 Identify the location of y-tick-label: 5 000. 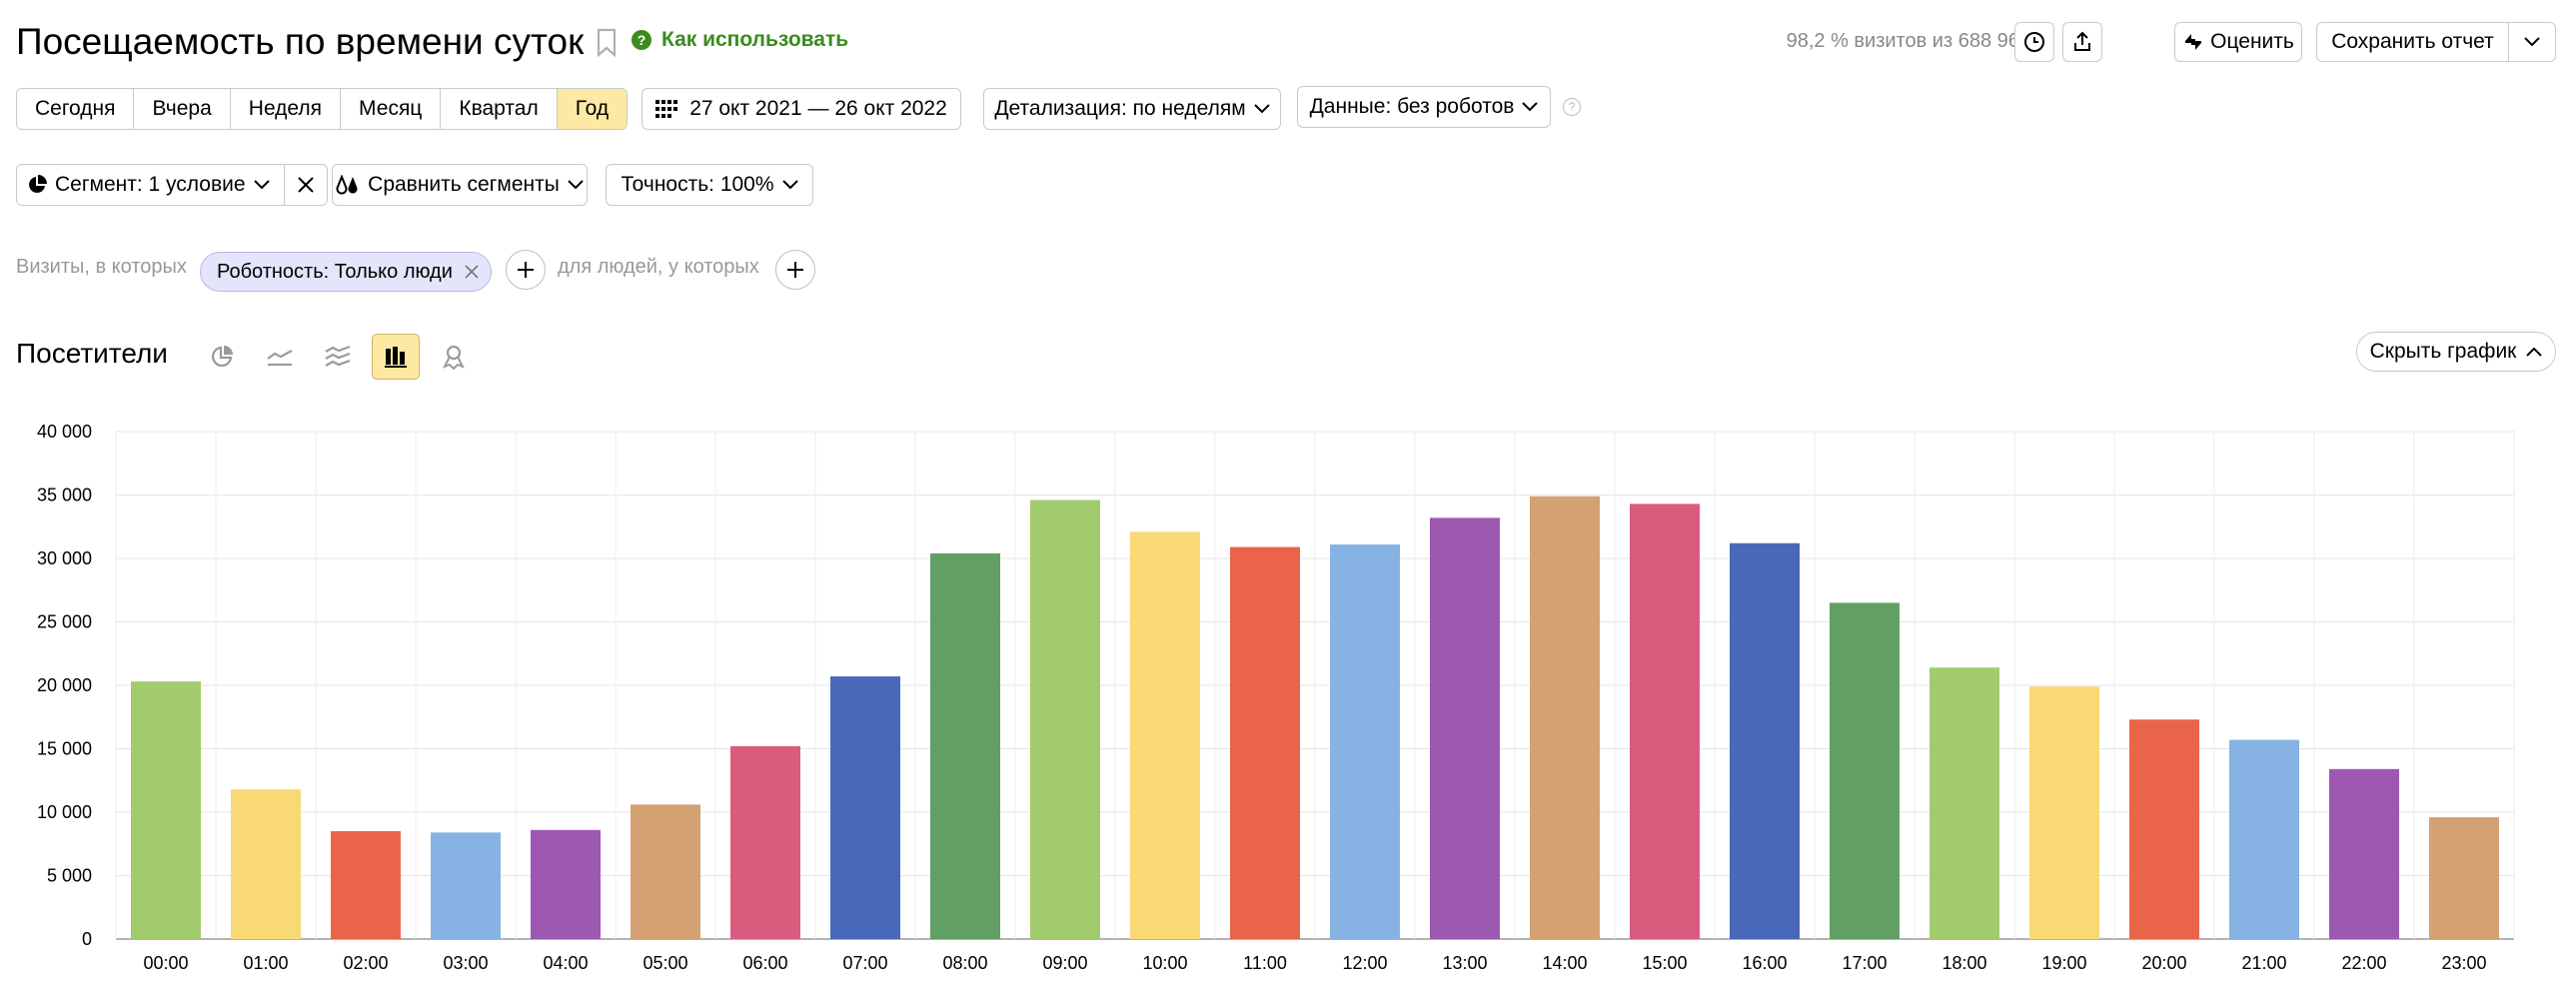
(69, 876).